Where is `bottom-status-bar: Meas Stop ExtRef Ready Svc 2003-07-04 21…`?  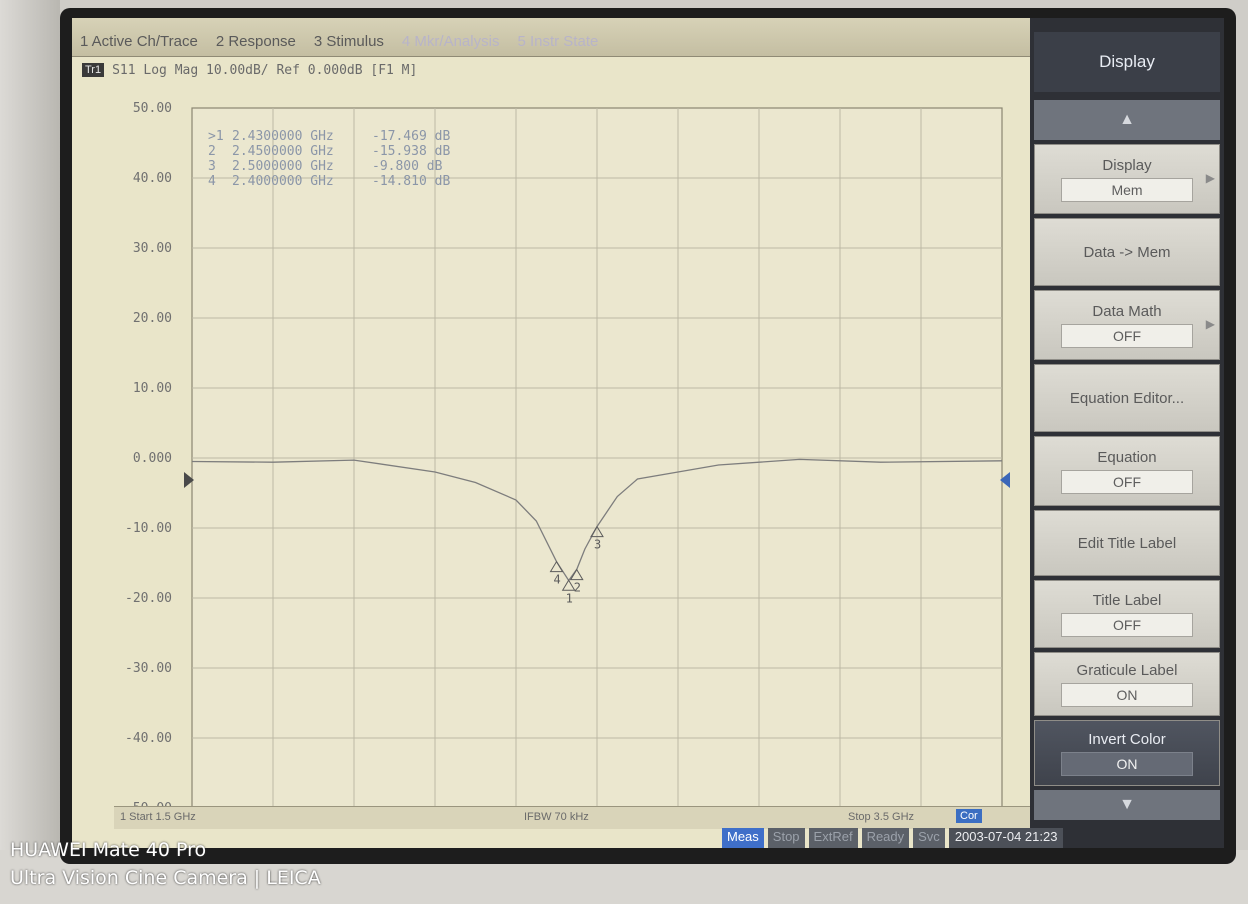
bottom-status-bar: Meas Stop ExtRef Ready Svc 2003-07-04 21… is located at coordinates (893, 838).